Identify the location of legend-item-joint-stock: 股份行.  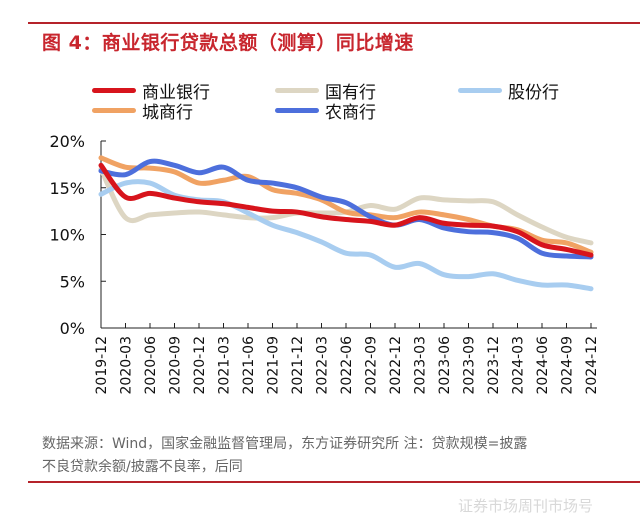
(508, 90).